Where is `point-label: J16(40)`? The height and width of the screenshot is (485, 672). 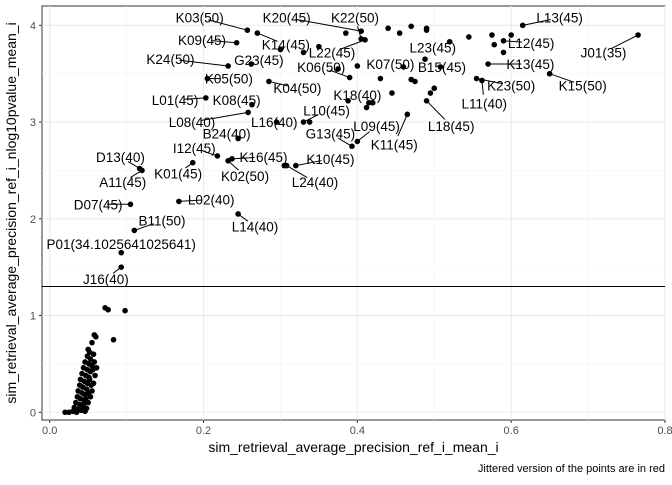 point-label: J16(40) is located at coordinates (106, 279).